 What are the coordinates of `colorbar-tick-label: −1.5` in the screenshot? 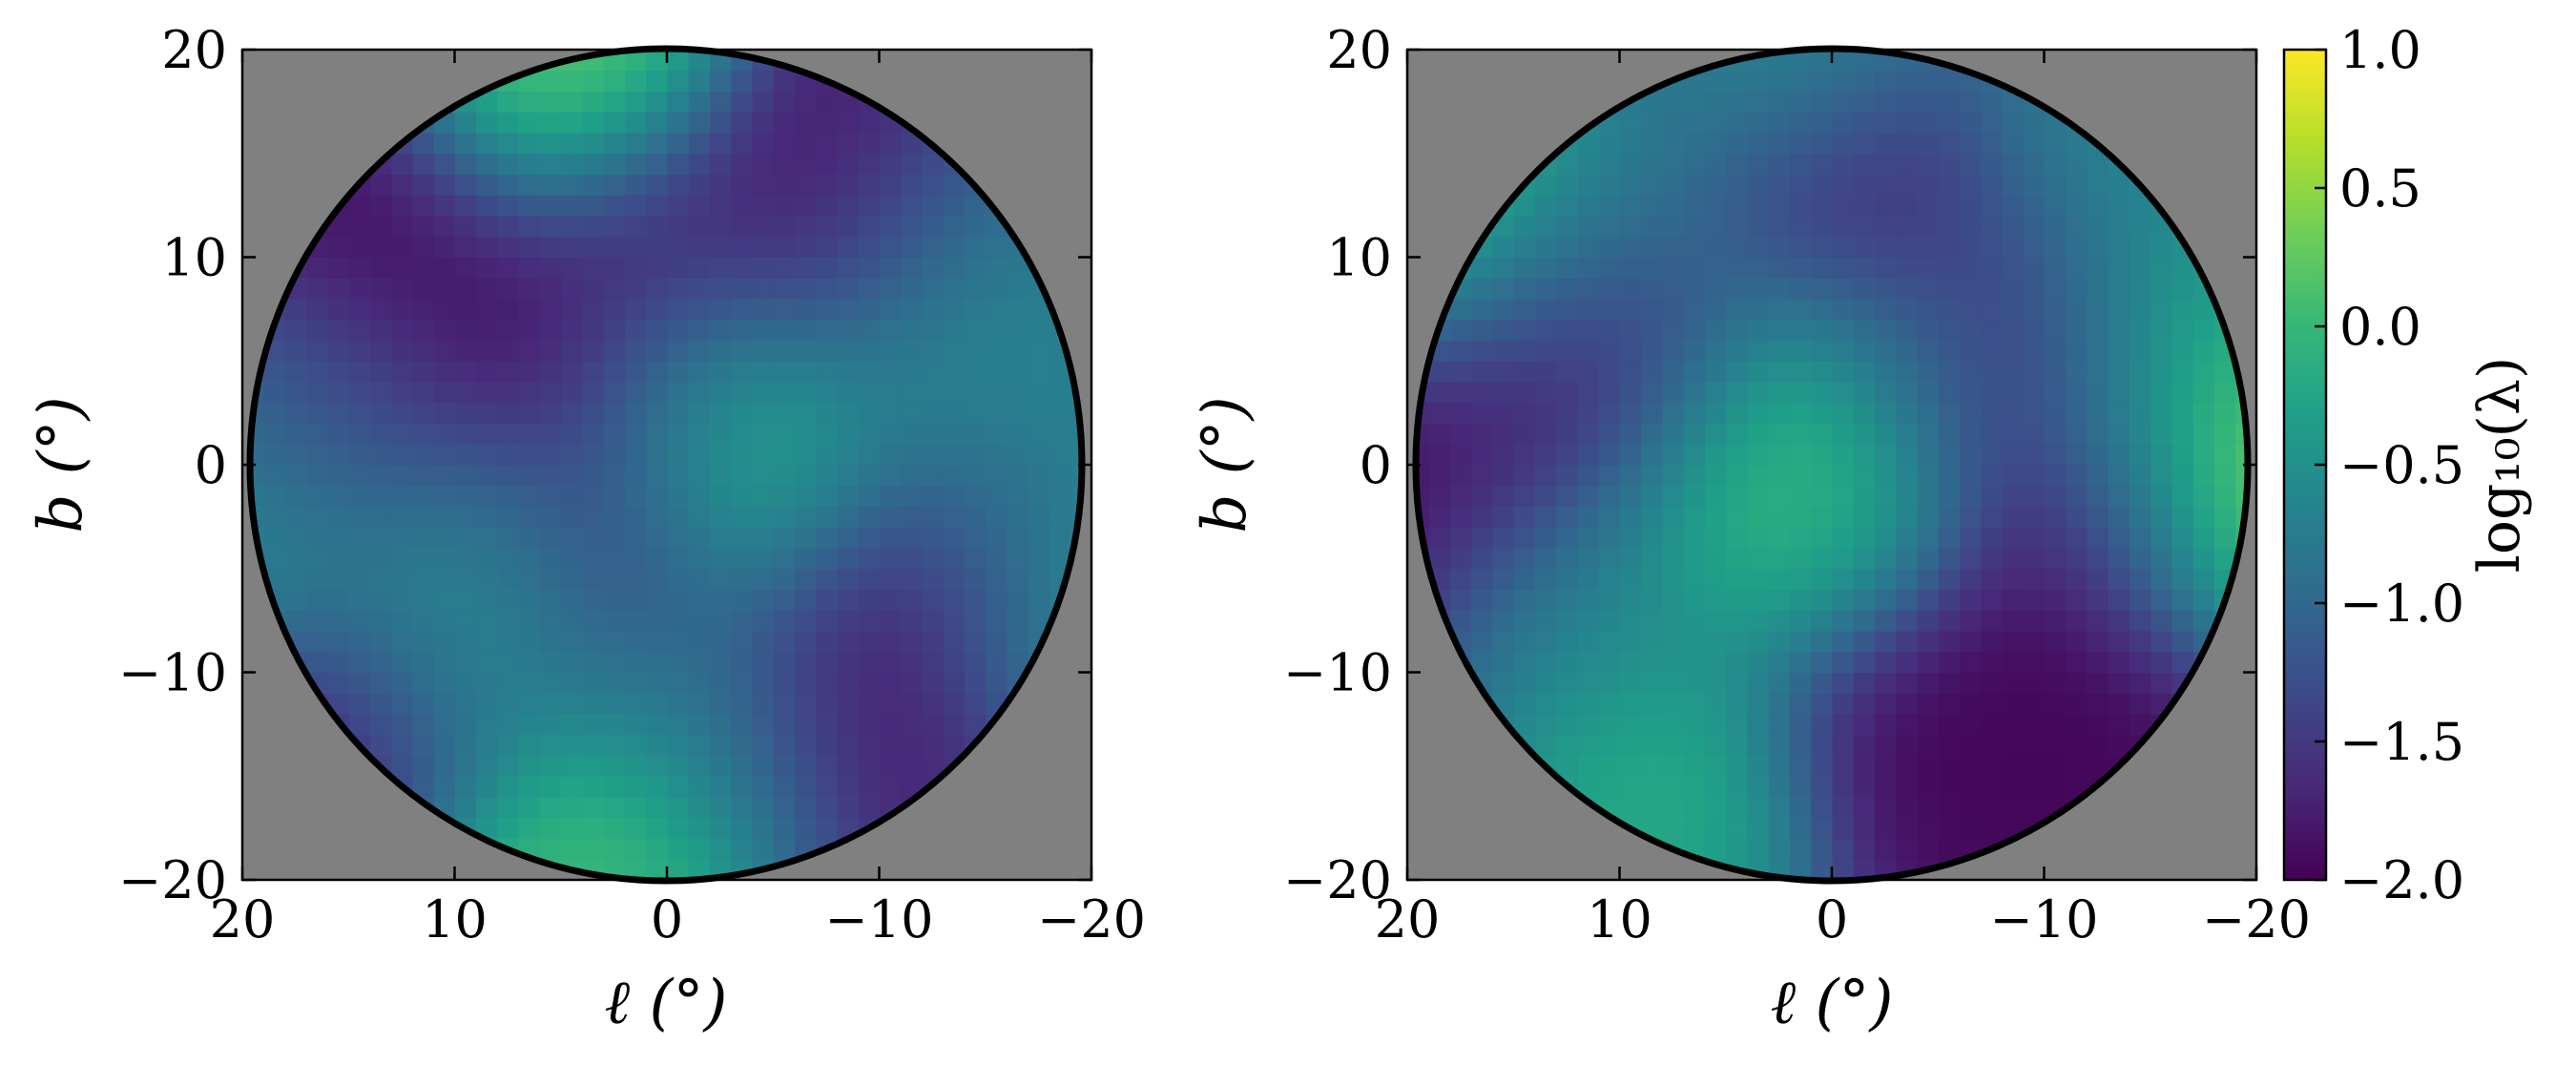 It's located at (2401, 742).